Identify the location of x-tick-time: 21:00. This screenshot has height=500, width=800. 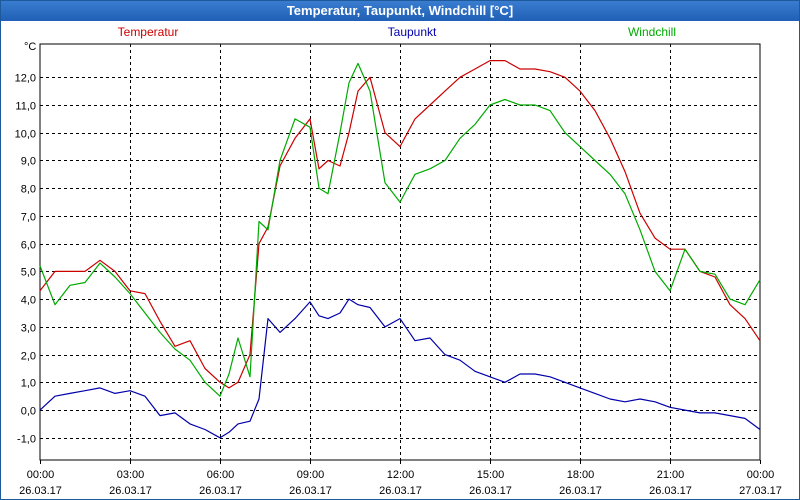
(671, 475).